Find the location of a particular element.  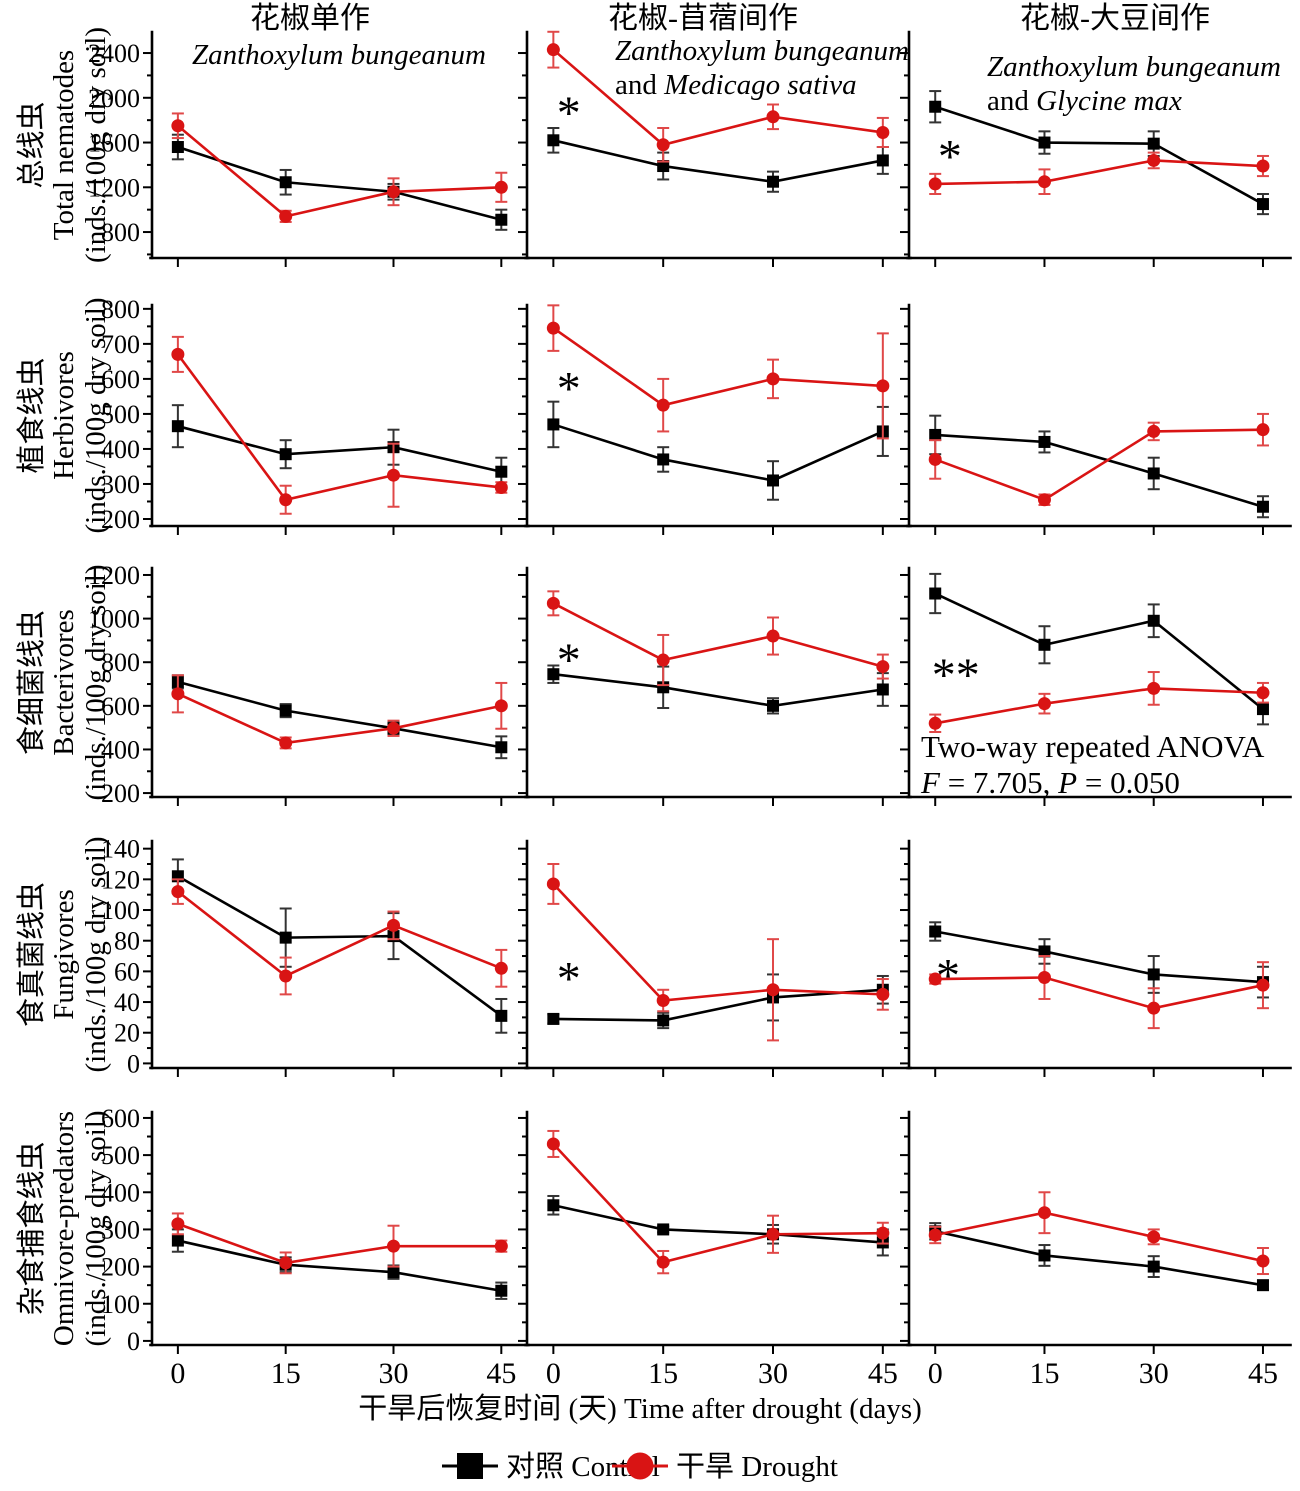

row-label-unit: (inds./100g dry soil) is located at coordinates (96, 682).